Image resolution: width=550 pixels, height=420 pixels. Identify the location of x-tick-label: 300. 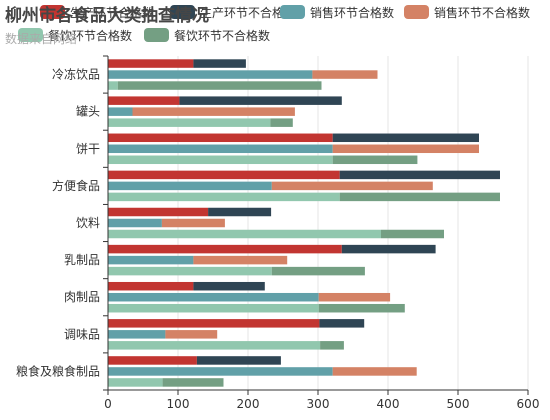
(318, 404).